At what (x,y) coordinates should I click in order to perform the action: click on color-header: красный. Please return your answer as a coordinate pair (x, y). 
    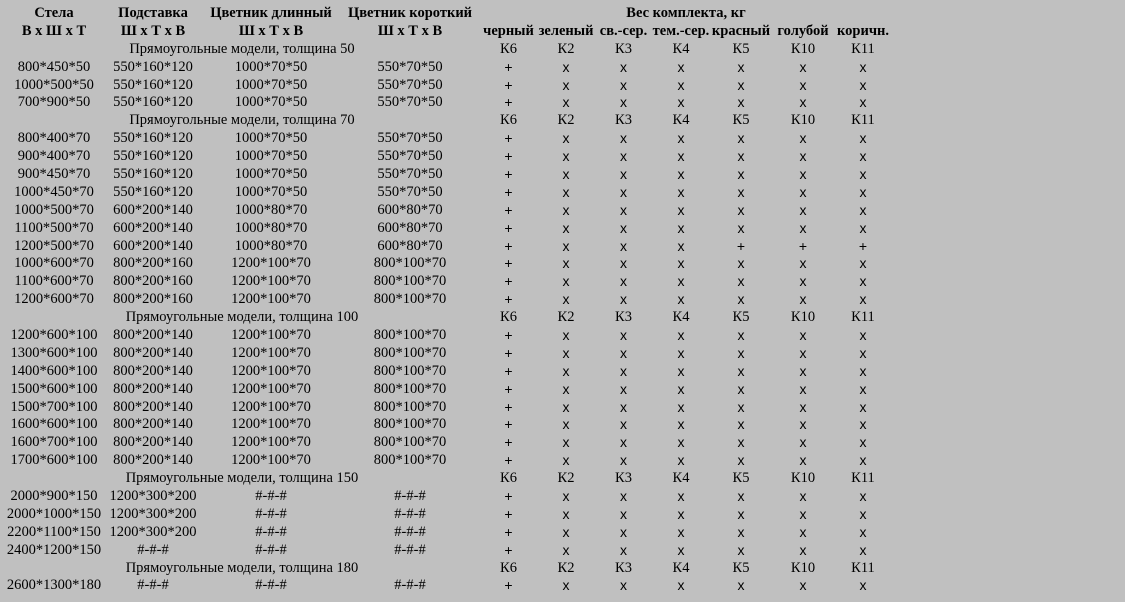
    Looking at the image, I should click on (741, 30).